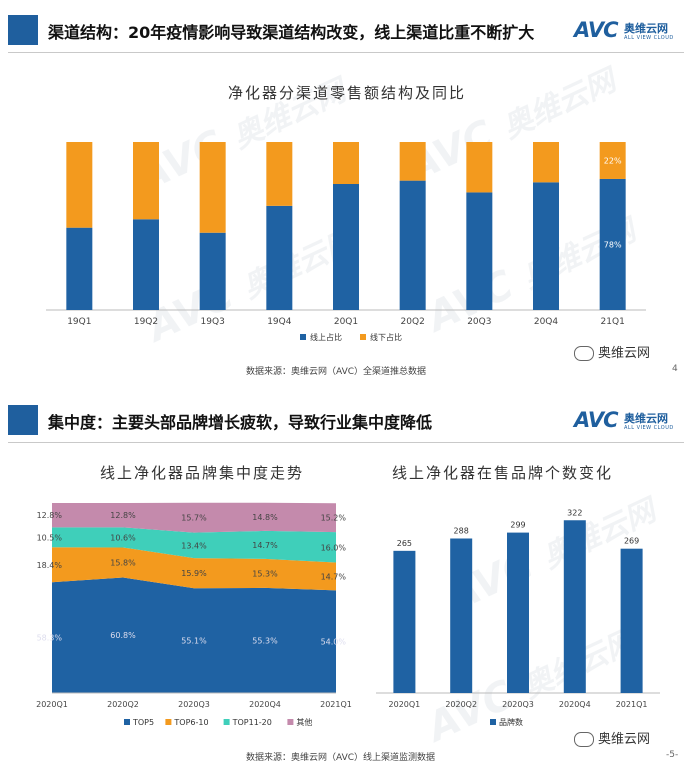  What do you see at coordinates (265, 517) in the screenshot?
I see `data-label: 14.8%` at bounding box center [265, 517].